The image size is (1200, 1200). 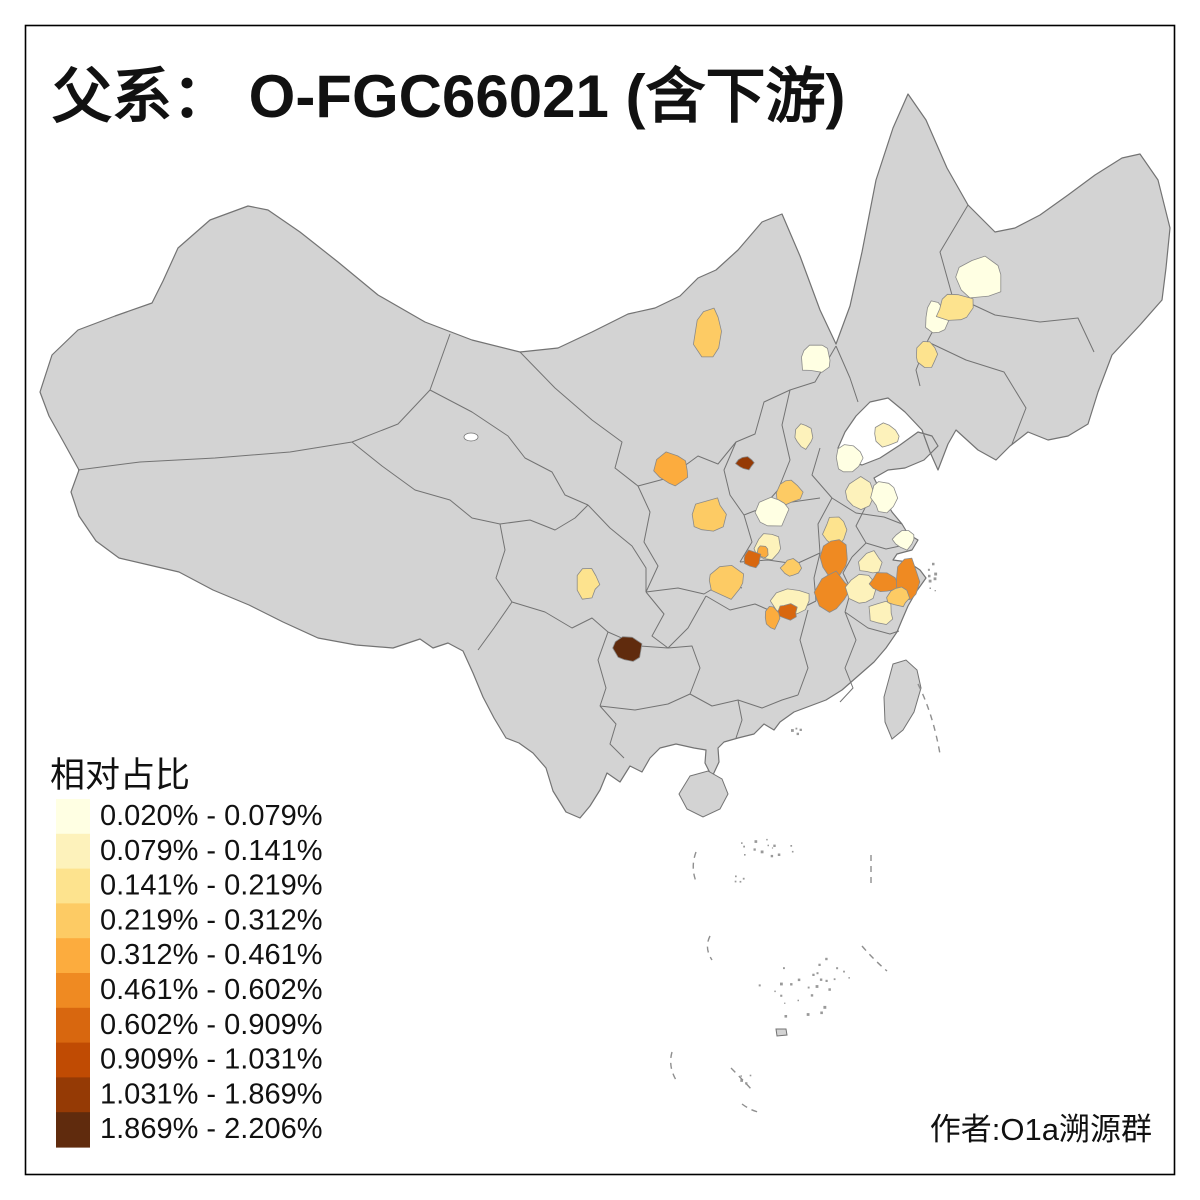 What do you see at coordinates (211, 1094) in the screenshot?
I see `legend-range-label: 1.031% - 1.869%` at bounding box center [211, 1094].